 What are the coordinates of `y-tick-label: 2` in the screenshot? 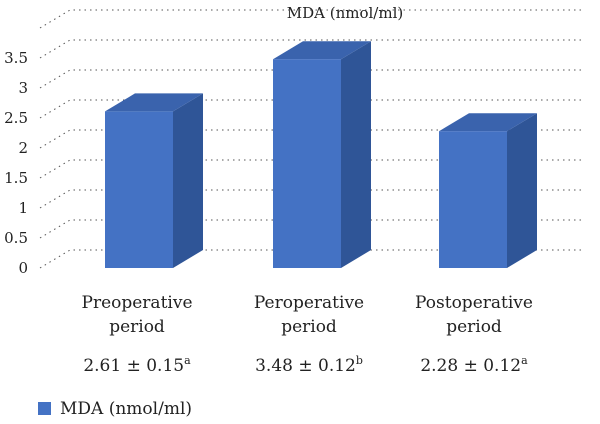 It's located at (23, 148).